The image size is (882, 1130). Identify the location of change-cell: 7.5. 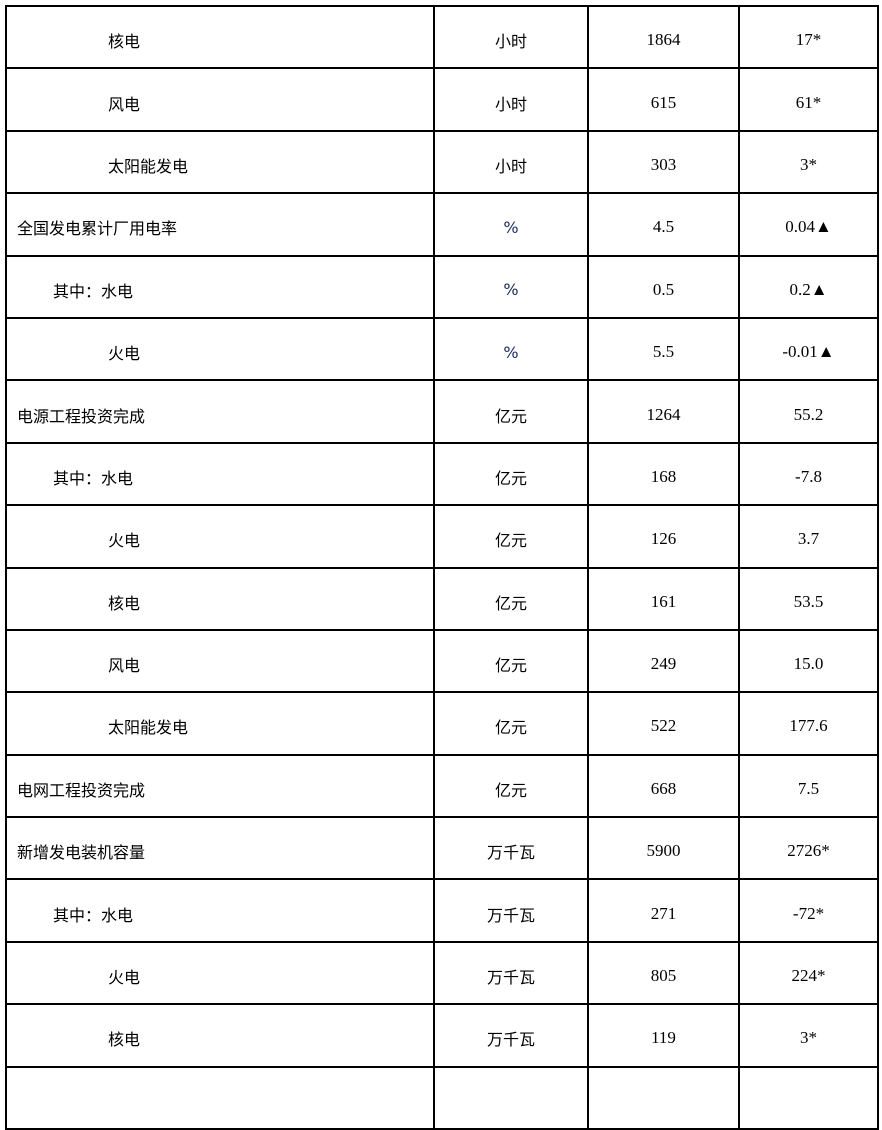
(808, 786).